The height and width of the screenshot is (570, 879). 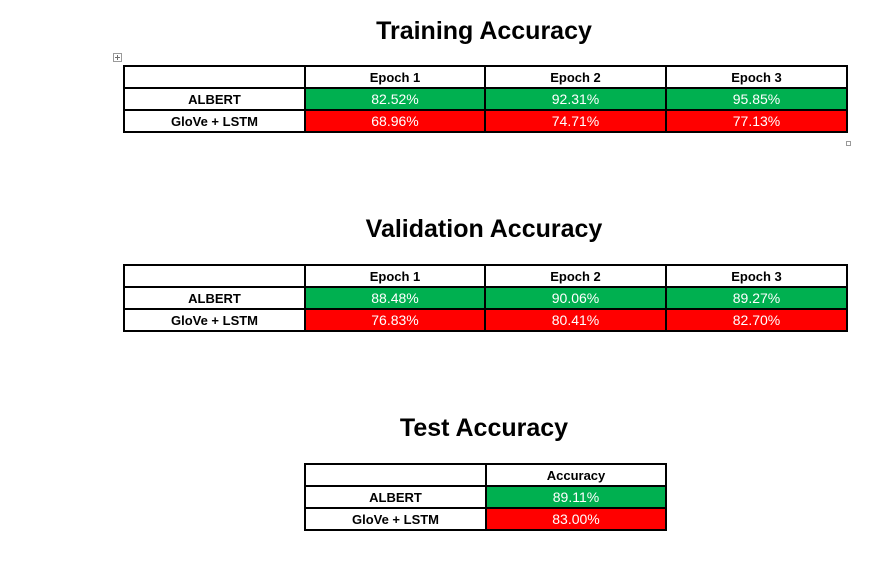 I want to click on table-row: ALBERT 89.11%, so click(x=485, y=497).